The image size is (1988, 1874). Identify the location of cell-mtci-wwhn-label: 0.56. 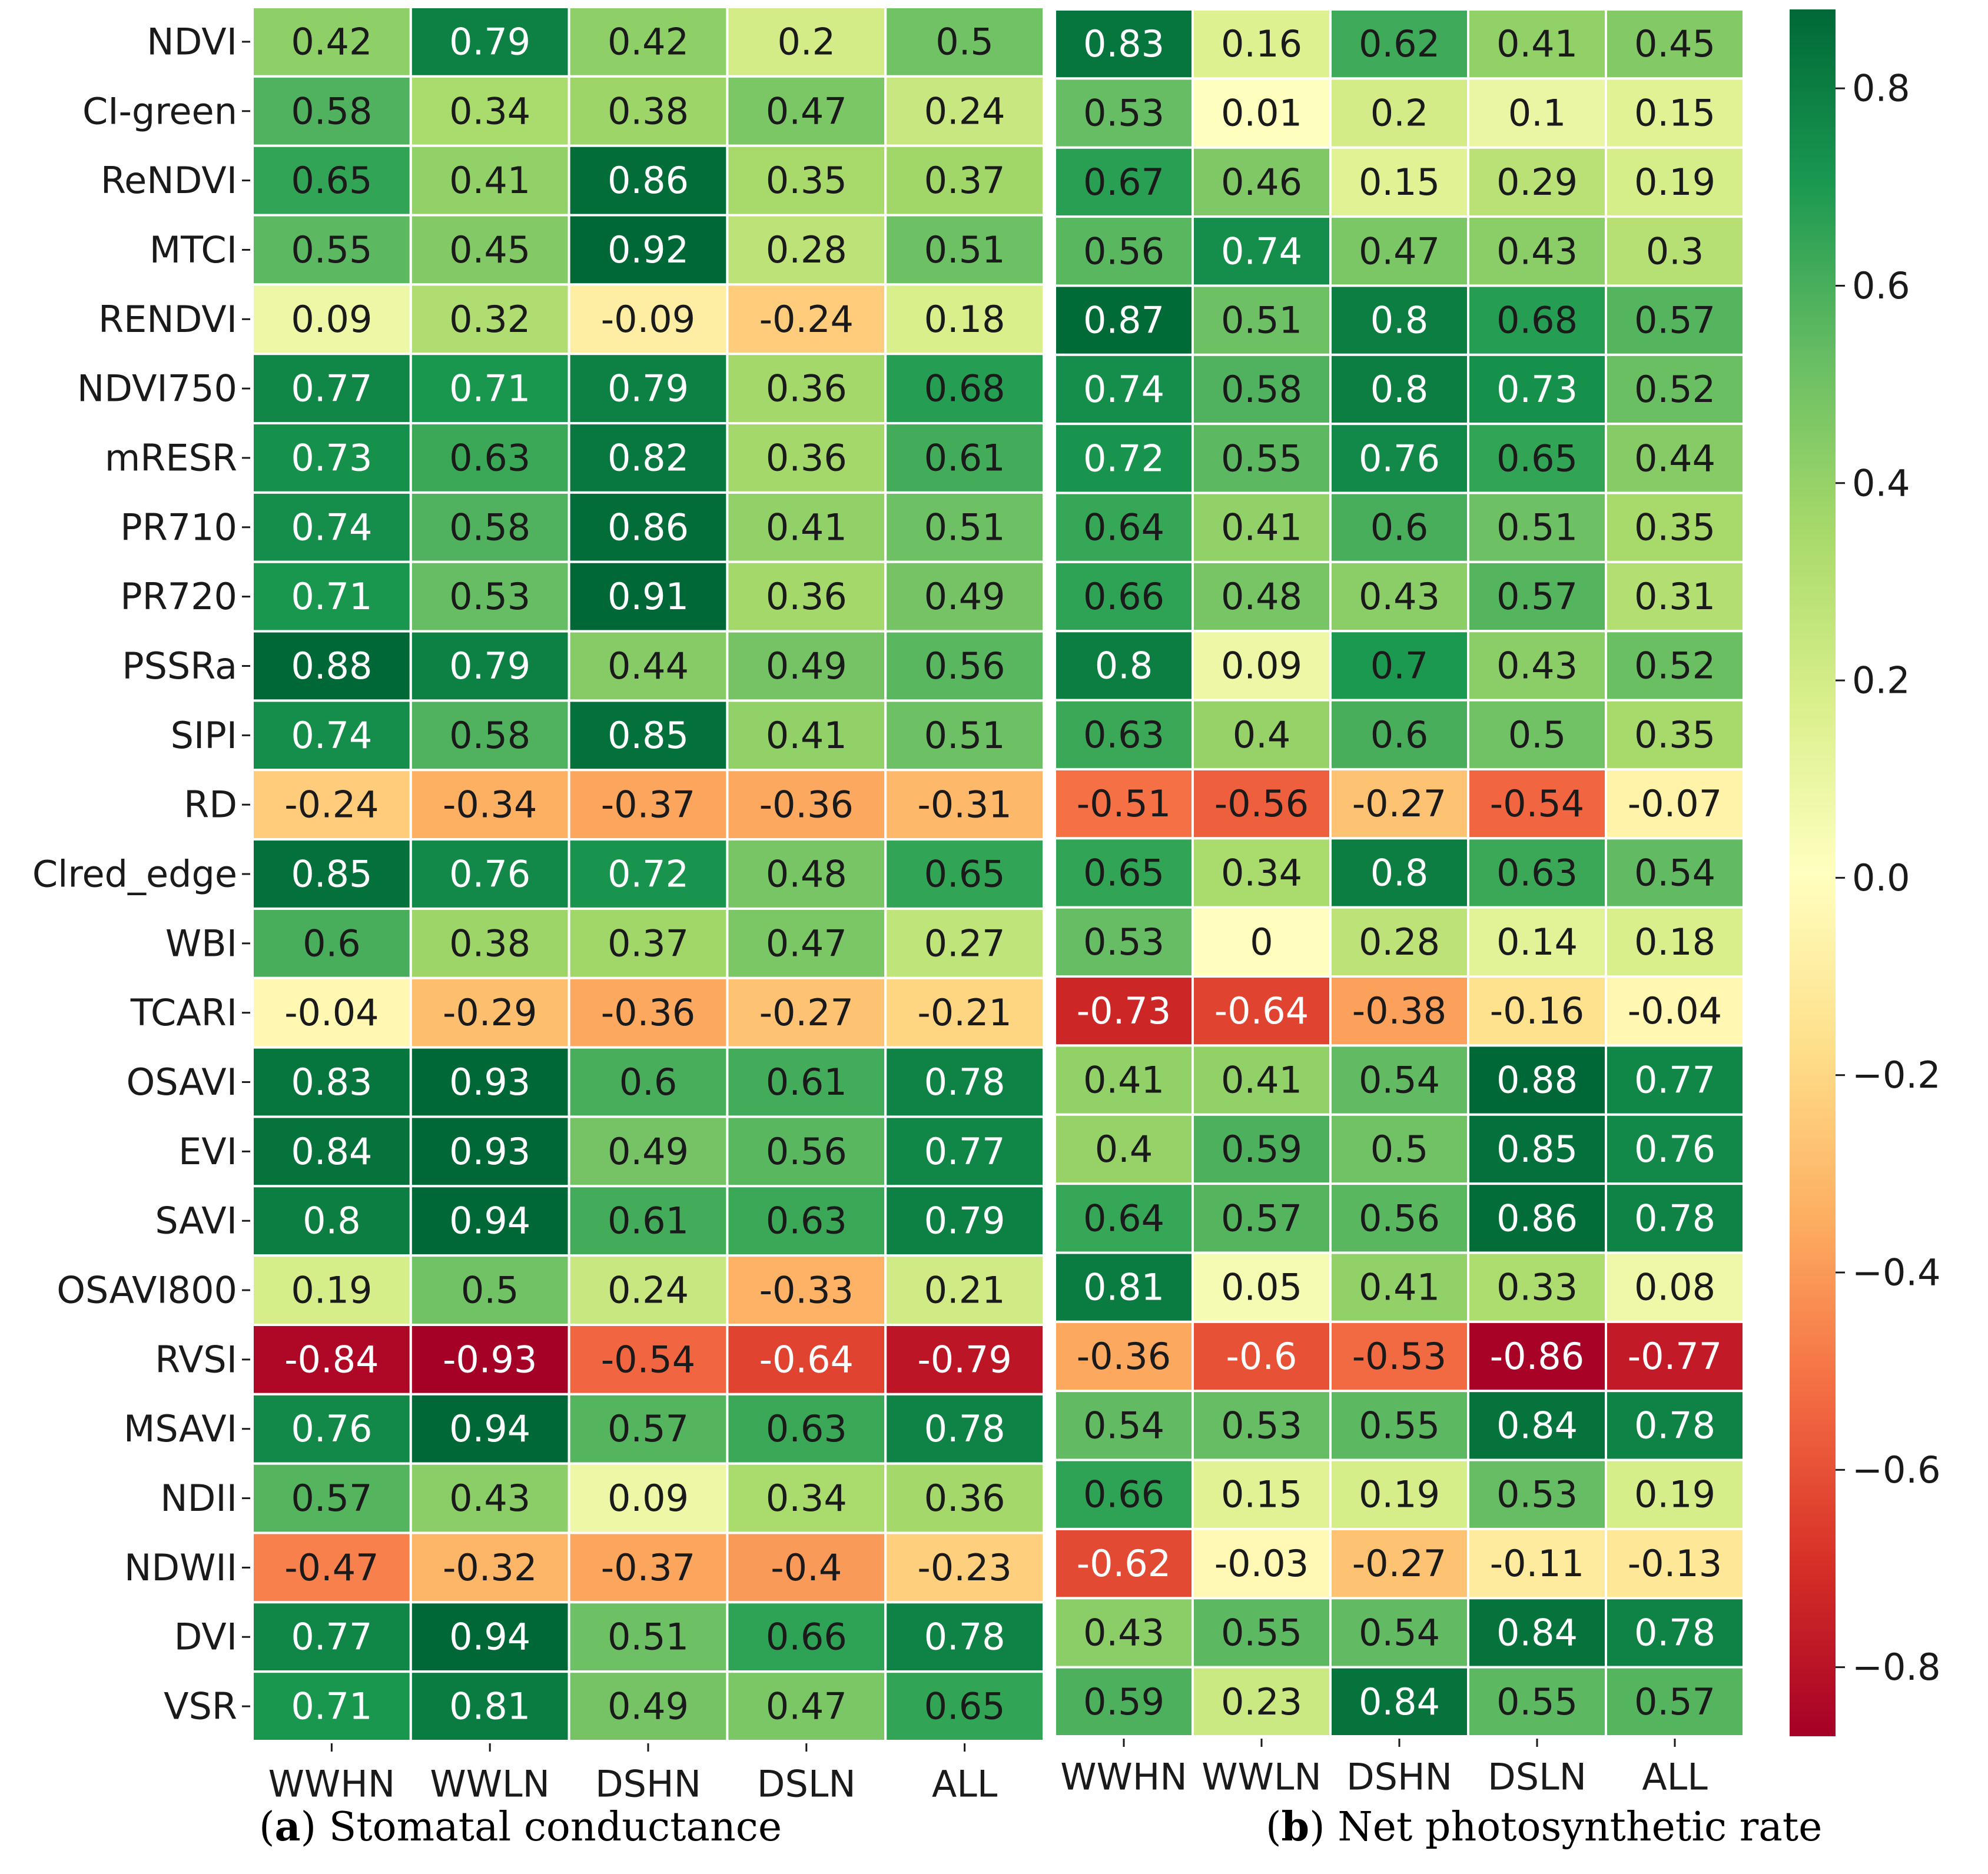
(1123, 251).